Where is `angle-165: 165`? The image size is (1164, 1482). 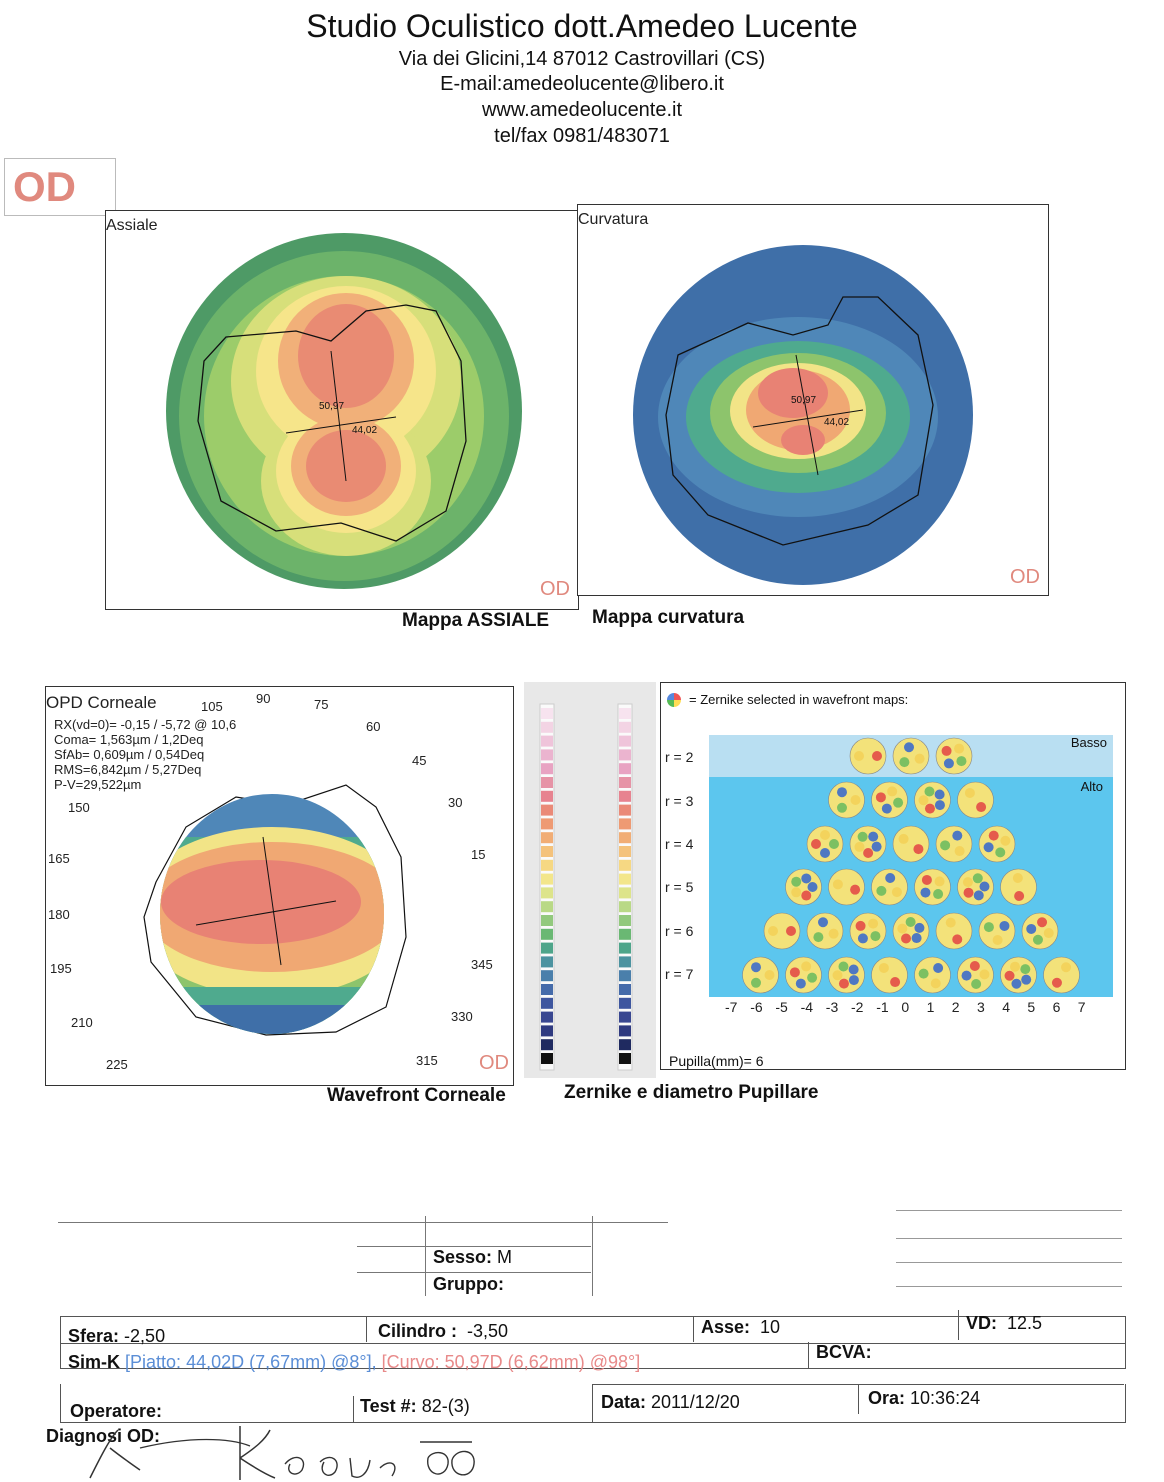 angle-165: 165 is located at coordinates (59, 858).